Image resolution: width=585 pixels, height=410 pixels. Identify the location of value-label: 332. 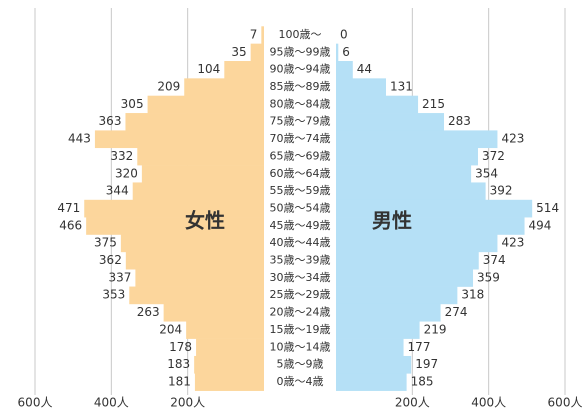
(121, 156).